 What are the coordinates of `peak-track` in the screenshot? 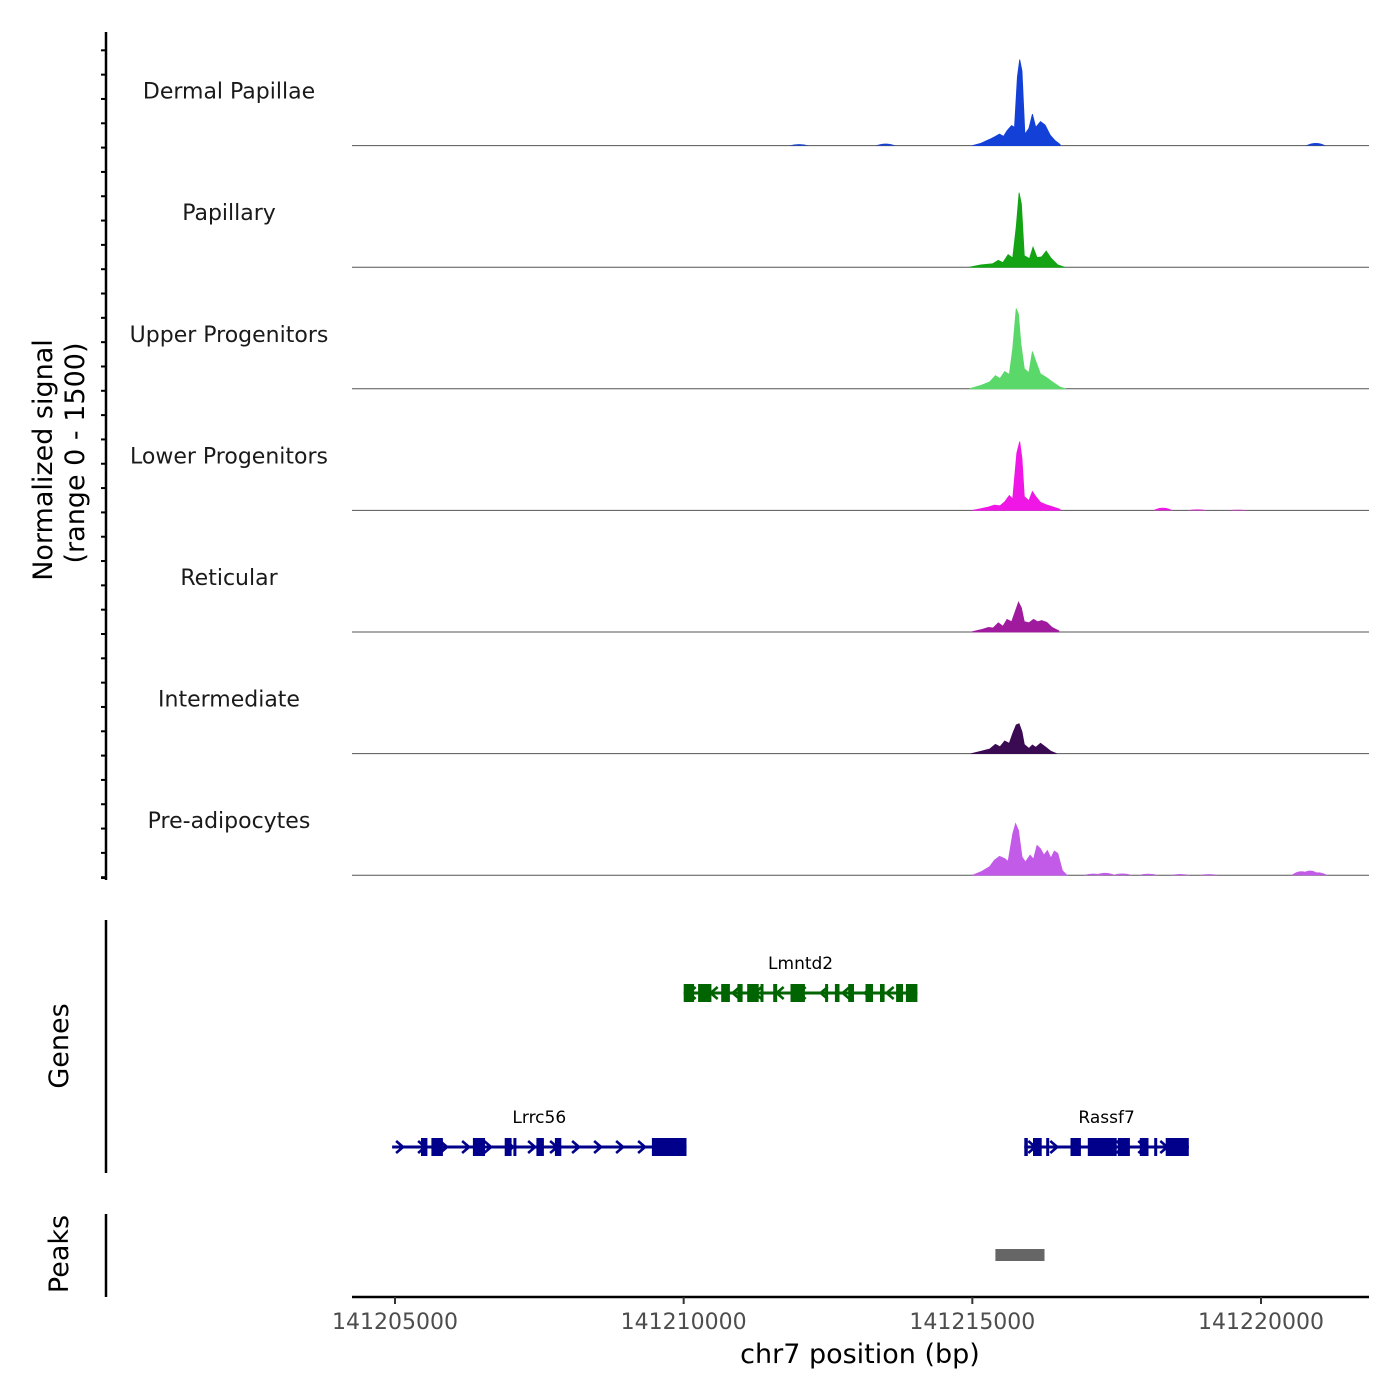 It's located at (1020, 1255).